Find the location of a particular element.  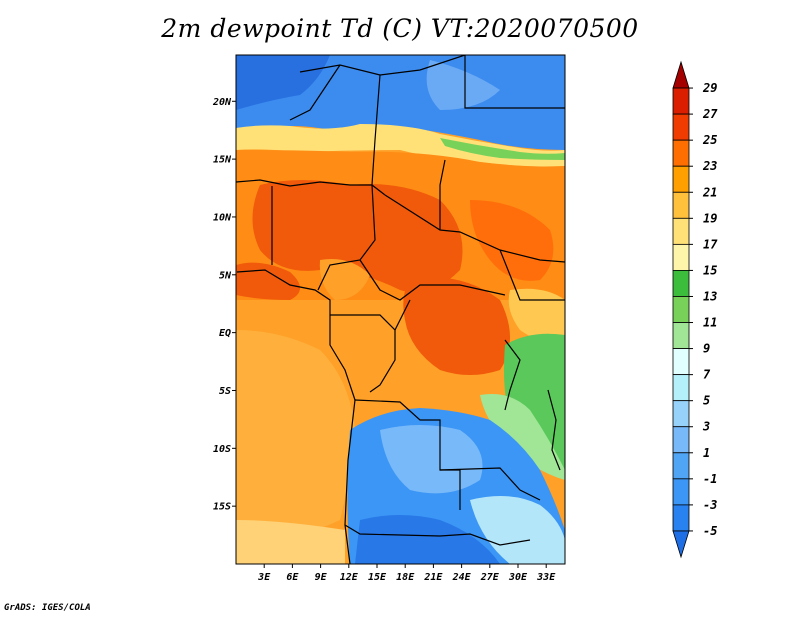

colorbar-label: 17 is located at coordinates (710, 244).